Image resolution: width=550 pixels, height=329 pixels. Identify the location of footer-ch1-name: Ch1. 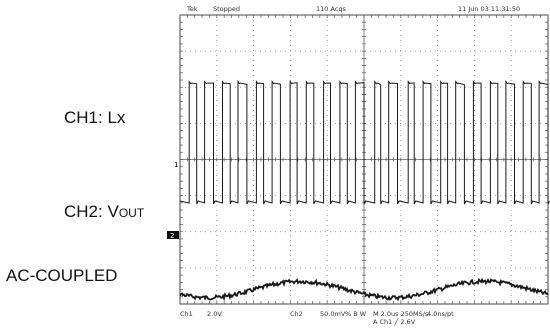
(186, 314).